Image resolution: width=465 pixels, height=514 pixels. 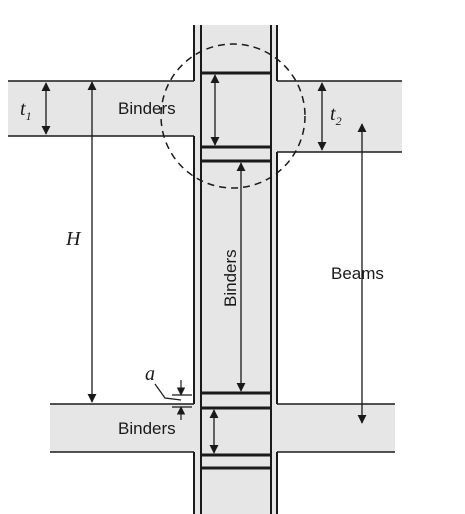 I want to click on t2-label: t2, so click(x=336, y=115).